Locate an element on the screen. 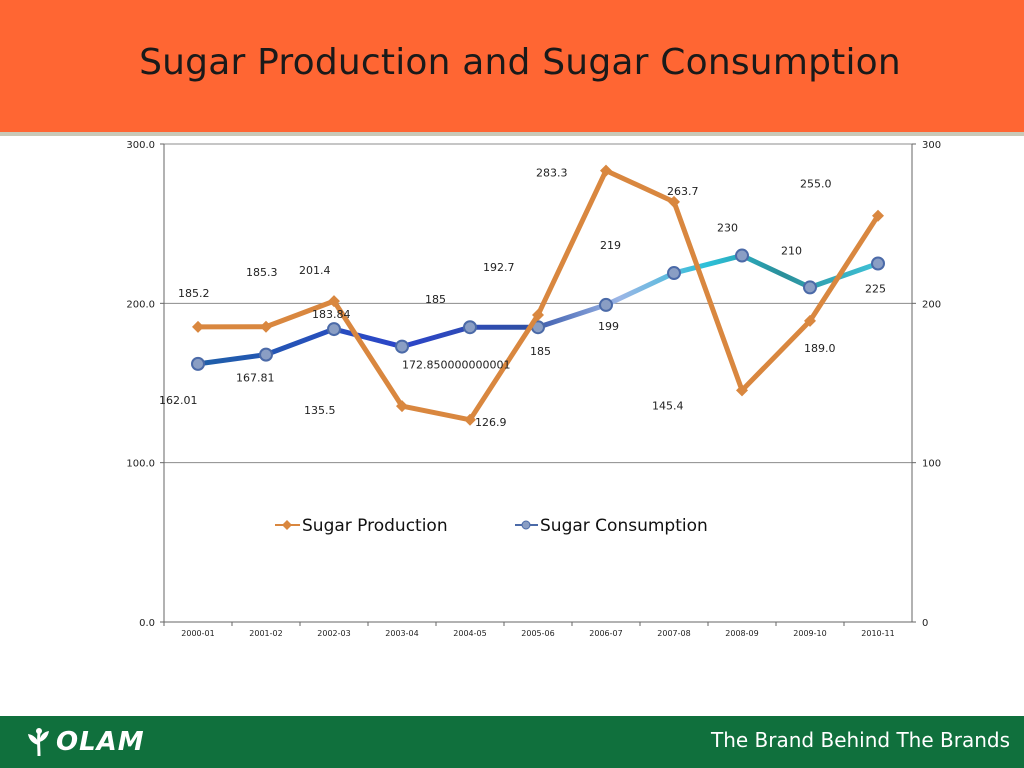 This screenshot has width=1024, height=768. production-data-label: 185.2 is located at coordinates (194, 293).